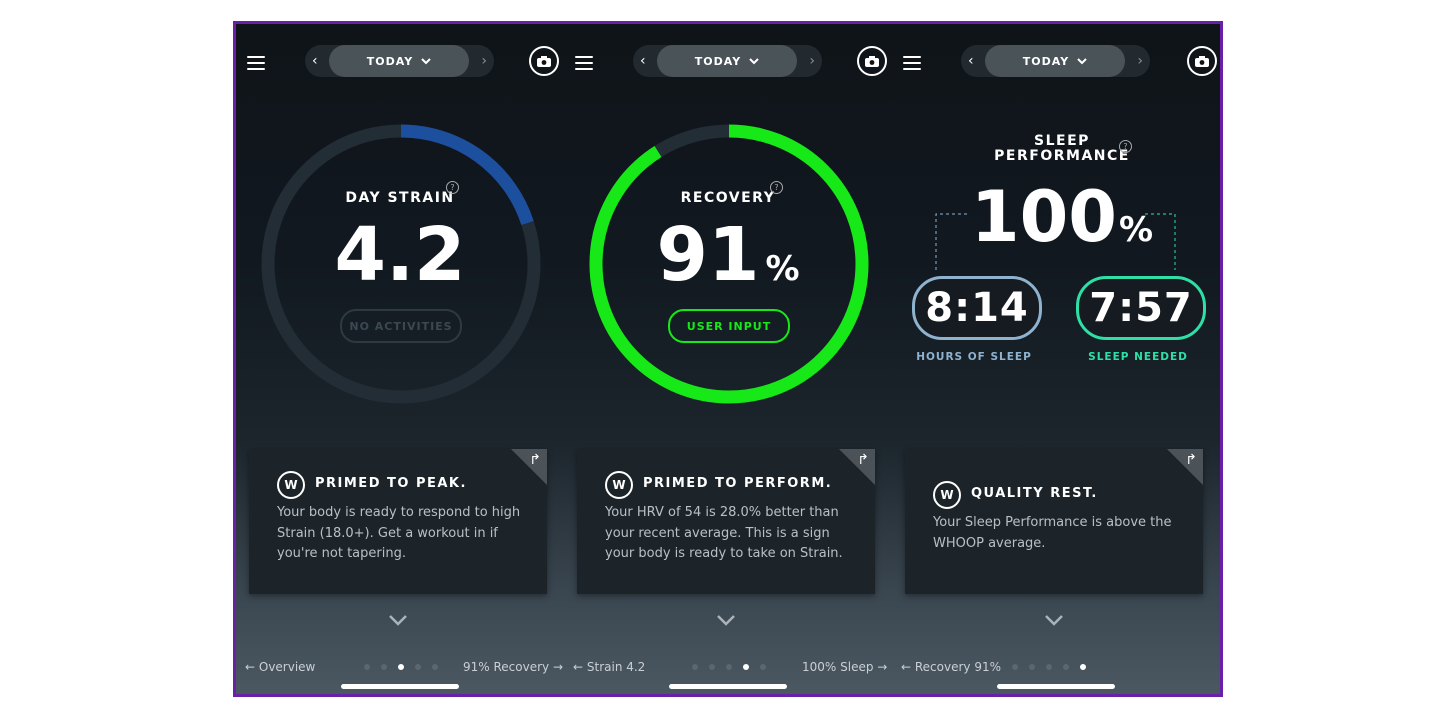 This screenshot has width=1456, height=722. I want to click on sleep-value: 100, so click(1044, 217).